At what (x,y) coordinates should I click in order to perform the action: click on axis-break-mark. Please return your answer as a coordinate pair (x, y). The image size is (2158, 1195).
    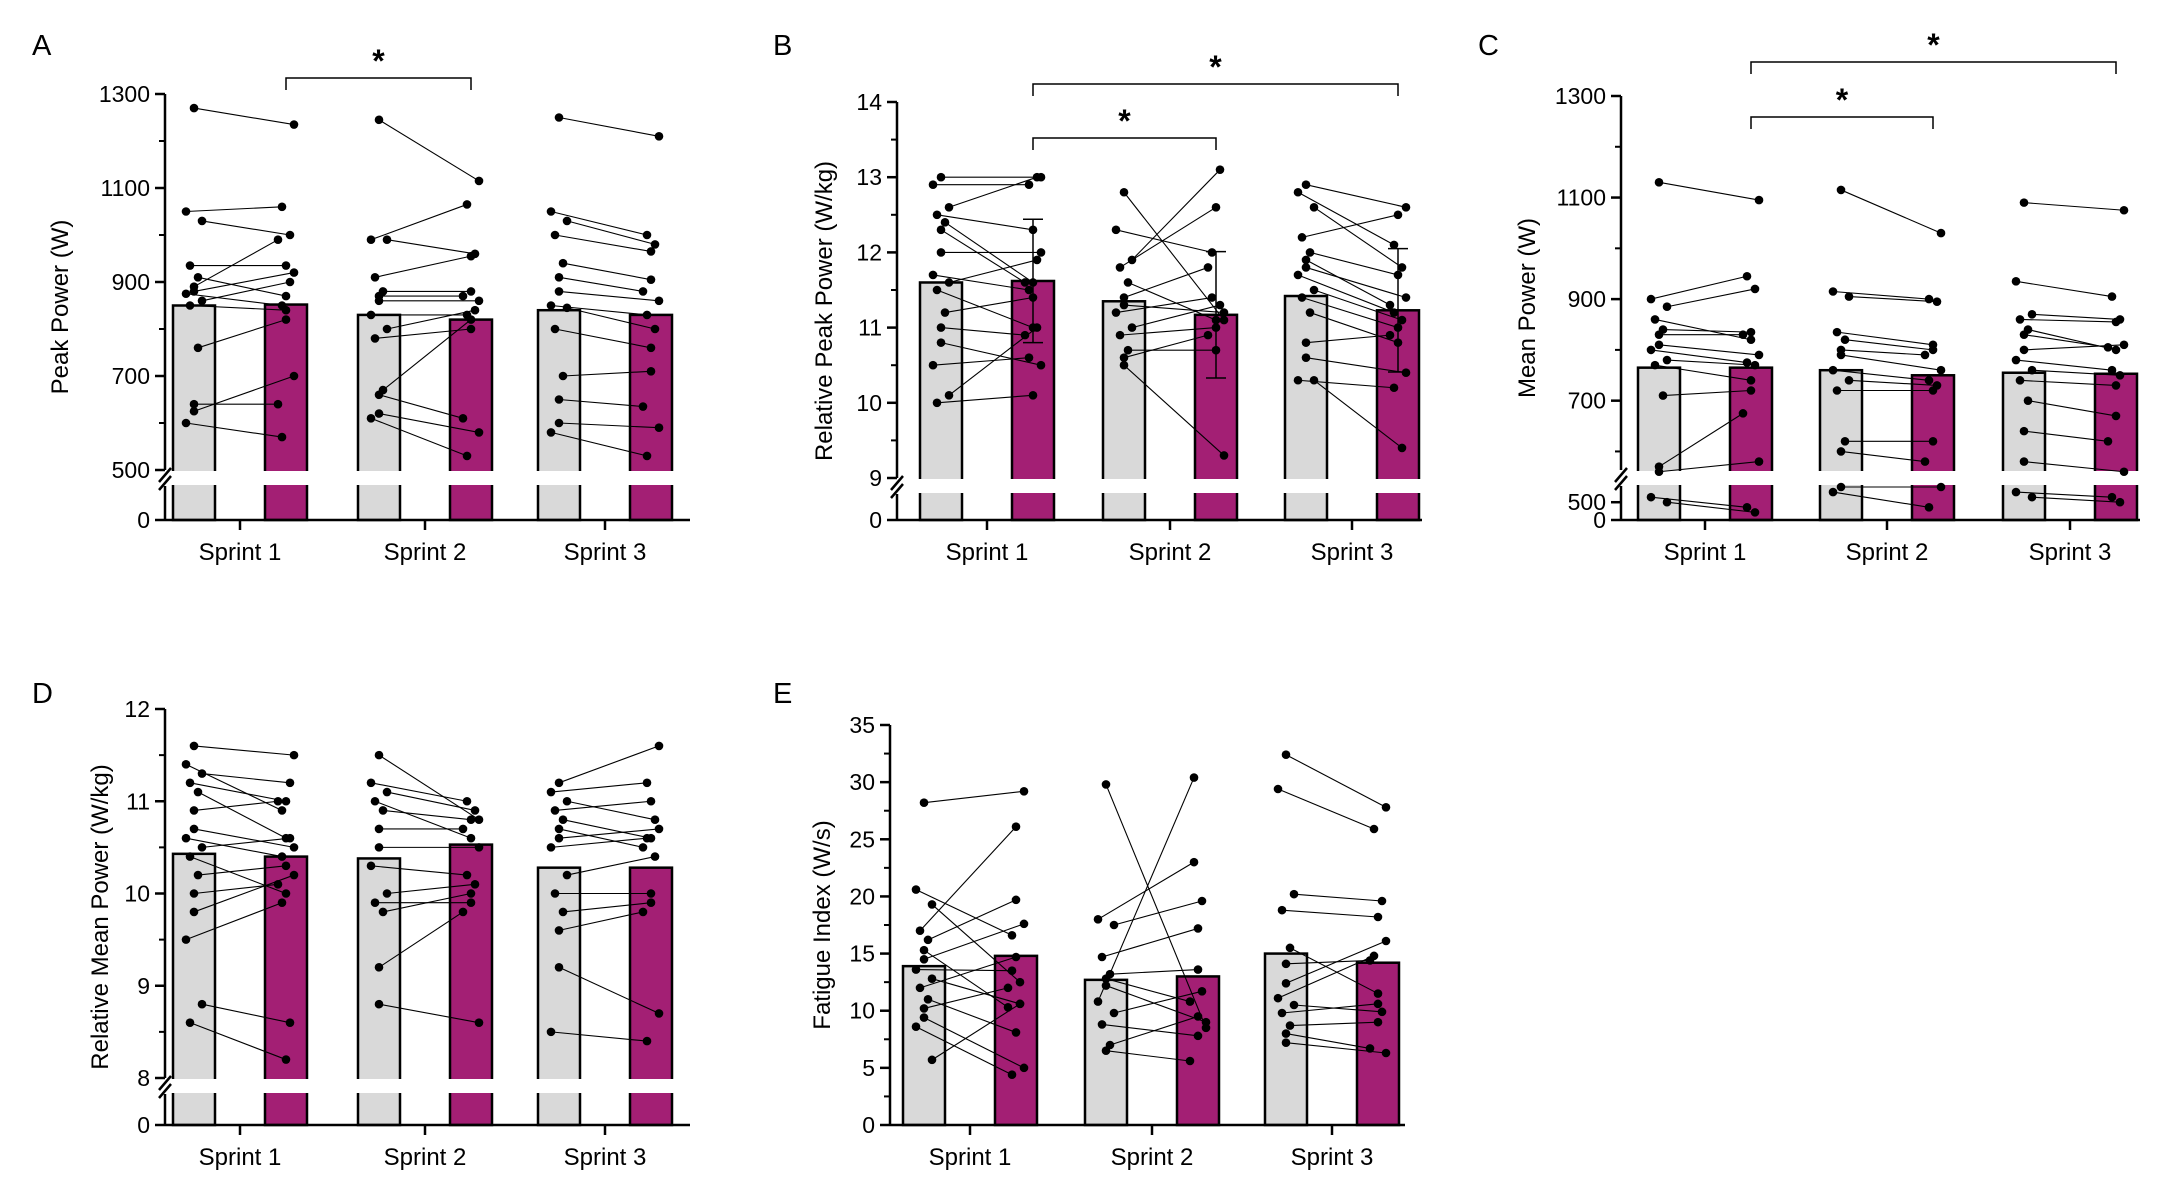
    Looking at the image, I should click on (165, 475).